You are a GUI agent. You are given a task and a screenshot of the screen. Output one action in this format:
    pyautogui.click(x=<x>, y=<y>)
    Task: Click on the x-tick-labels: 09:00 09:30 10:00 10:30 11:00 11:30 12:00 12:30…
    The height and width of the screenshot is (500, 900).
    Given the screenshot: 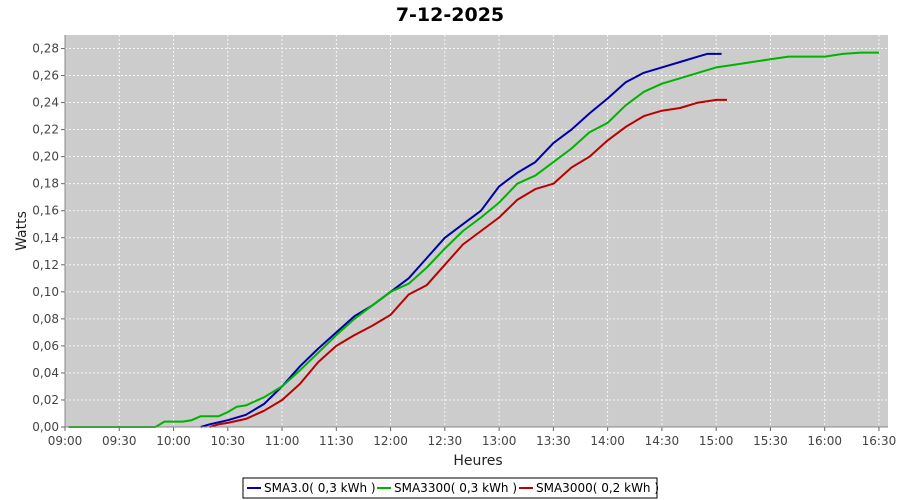 What is the action you would take?
    pyautogui.click(x=472, y=441)
    